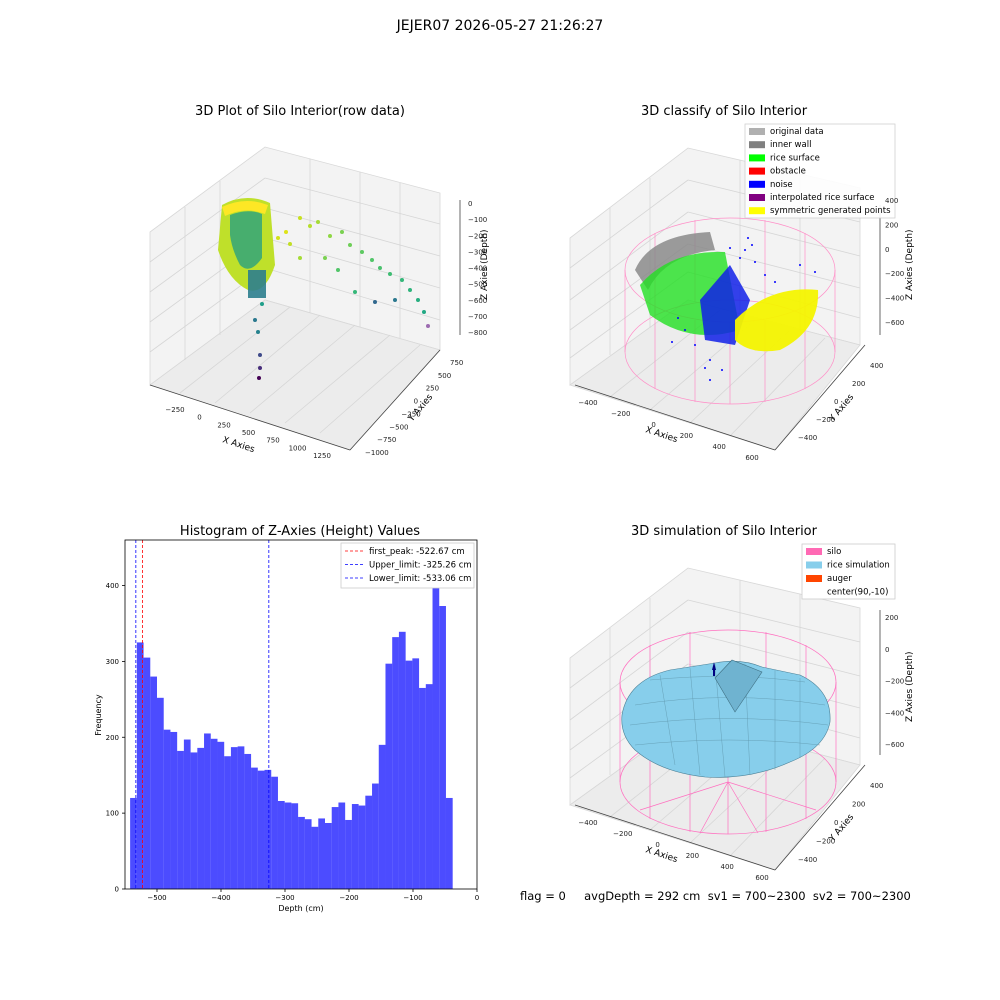  Describe the element at coordinates (398, 427) in the screenshot. I see `y-tick-label: −500` at that location.